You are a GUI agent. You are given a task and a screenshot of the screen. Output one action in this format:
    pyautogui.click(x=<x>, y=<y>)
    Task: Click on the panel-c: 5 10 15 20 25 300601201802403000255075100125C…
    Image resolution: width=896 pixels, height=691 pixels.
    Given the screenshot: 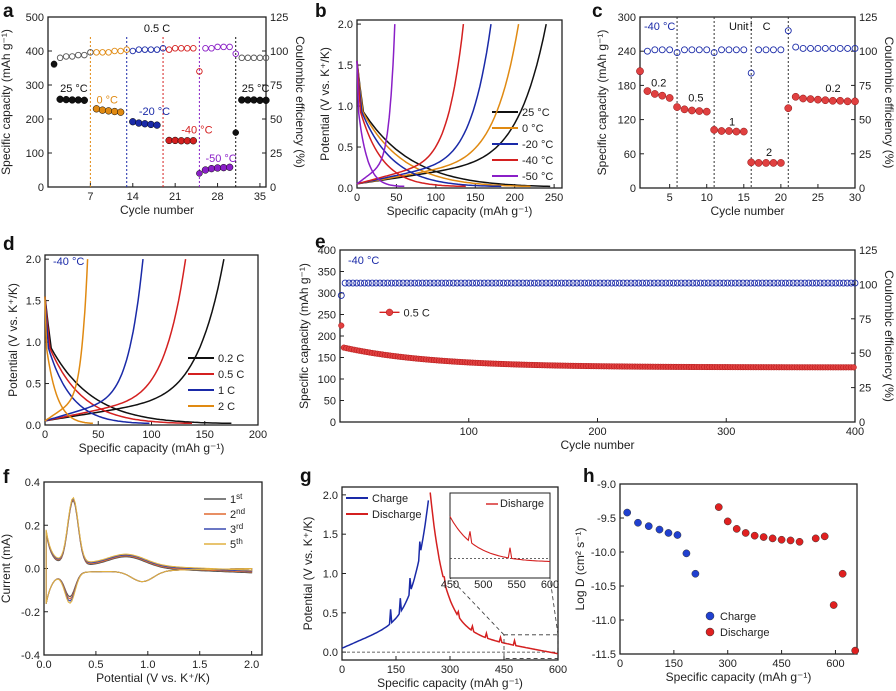 What is the action you would take?
    pyautogui.click(x=744, y=109)
    